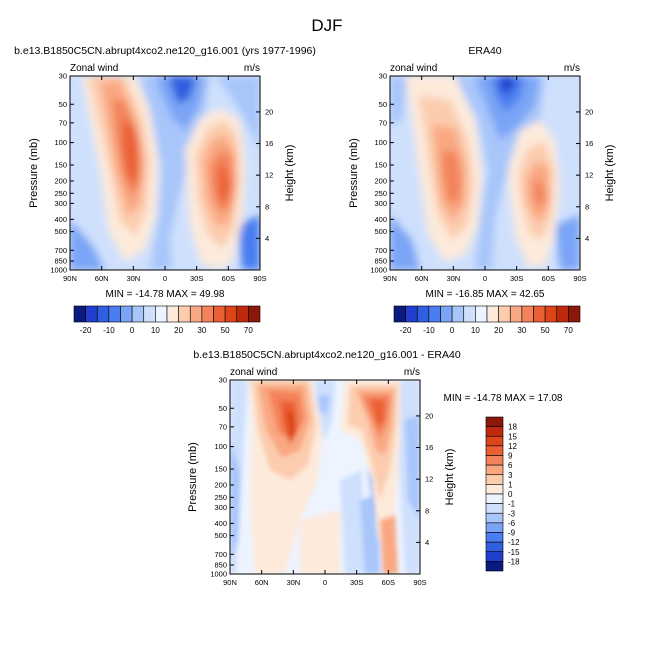  Describe the element at coordinates (510, 484) in the screenshot. I see `colorbar-label: 1` at that location.